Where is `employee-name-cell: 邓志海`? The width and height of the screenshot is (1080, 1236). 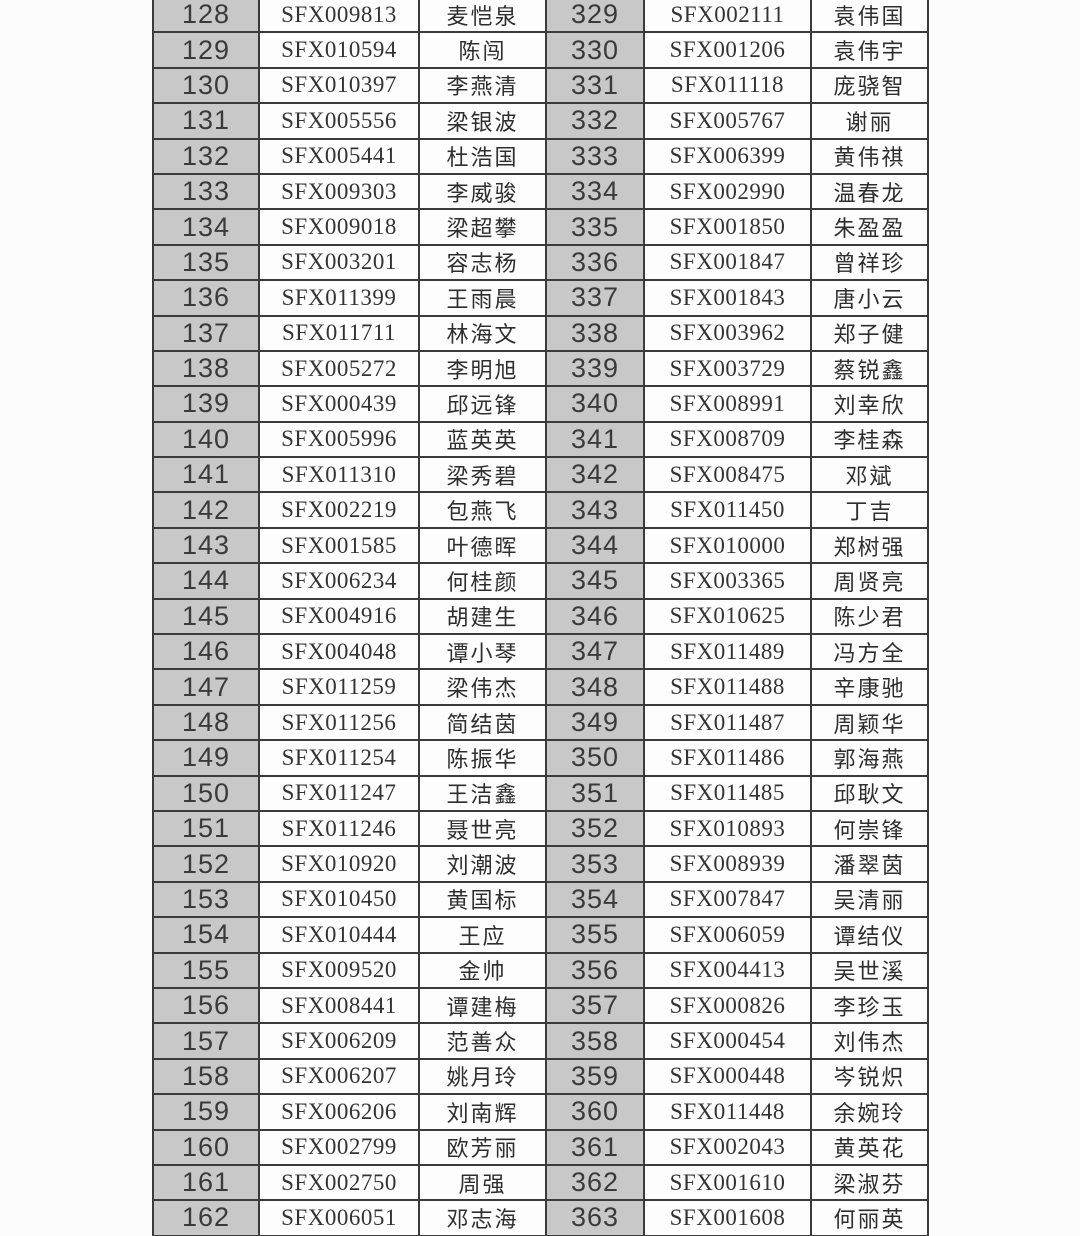
employee-name-cell: 邓志海 is located at coordinates (482, 1217).